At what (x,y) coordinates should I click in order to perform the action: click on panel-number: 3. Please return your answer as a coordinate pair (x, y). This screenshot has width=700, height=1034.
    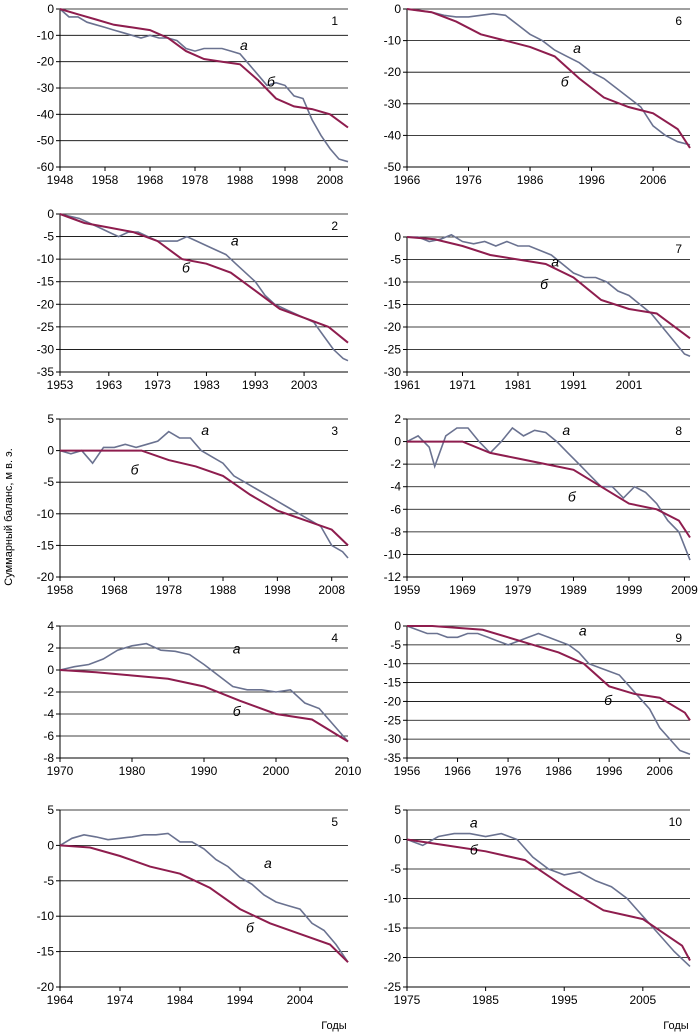
    Looking at the image, I should click on (334, 431).